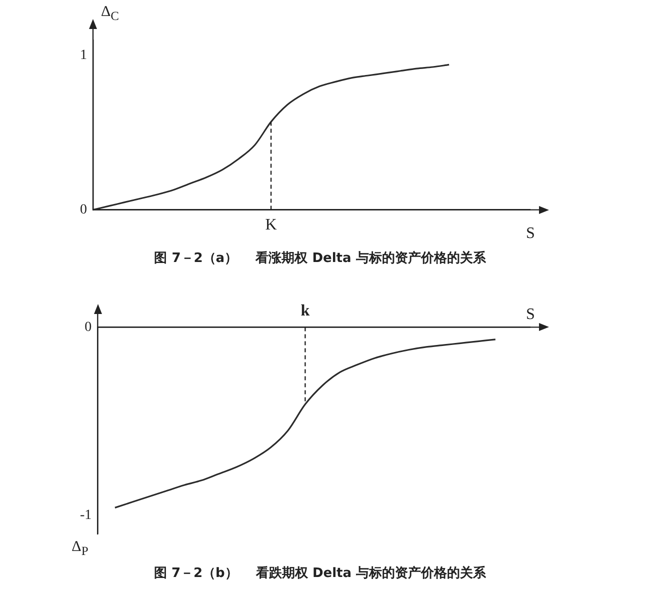  Describe the element at coordinates (80, 549) in the screenshot. I see `y-axis-title: Δ$_{P}$` at that location.